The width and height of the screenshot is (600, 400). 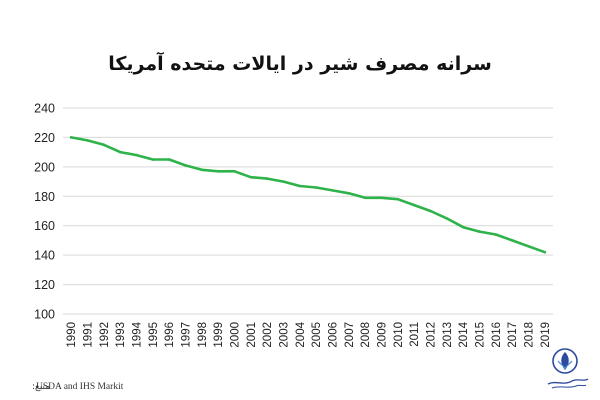 What do you see at coordinates (219, 335) in the screenshot?
I see `x-tick-label: 1999` at bounding box center [219, 335].